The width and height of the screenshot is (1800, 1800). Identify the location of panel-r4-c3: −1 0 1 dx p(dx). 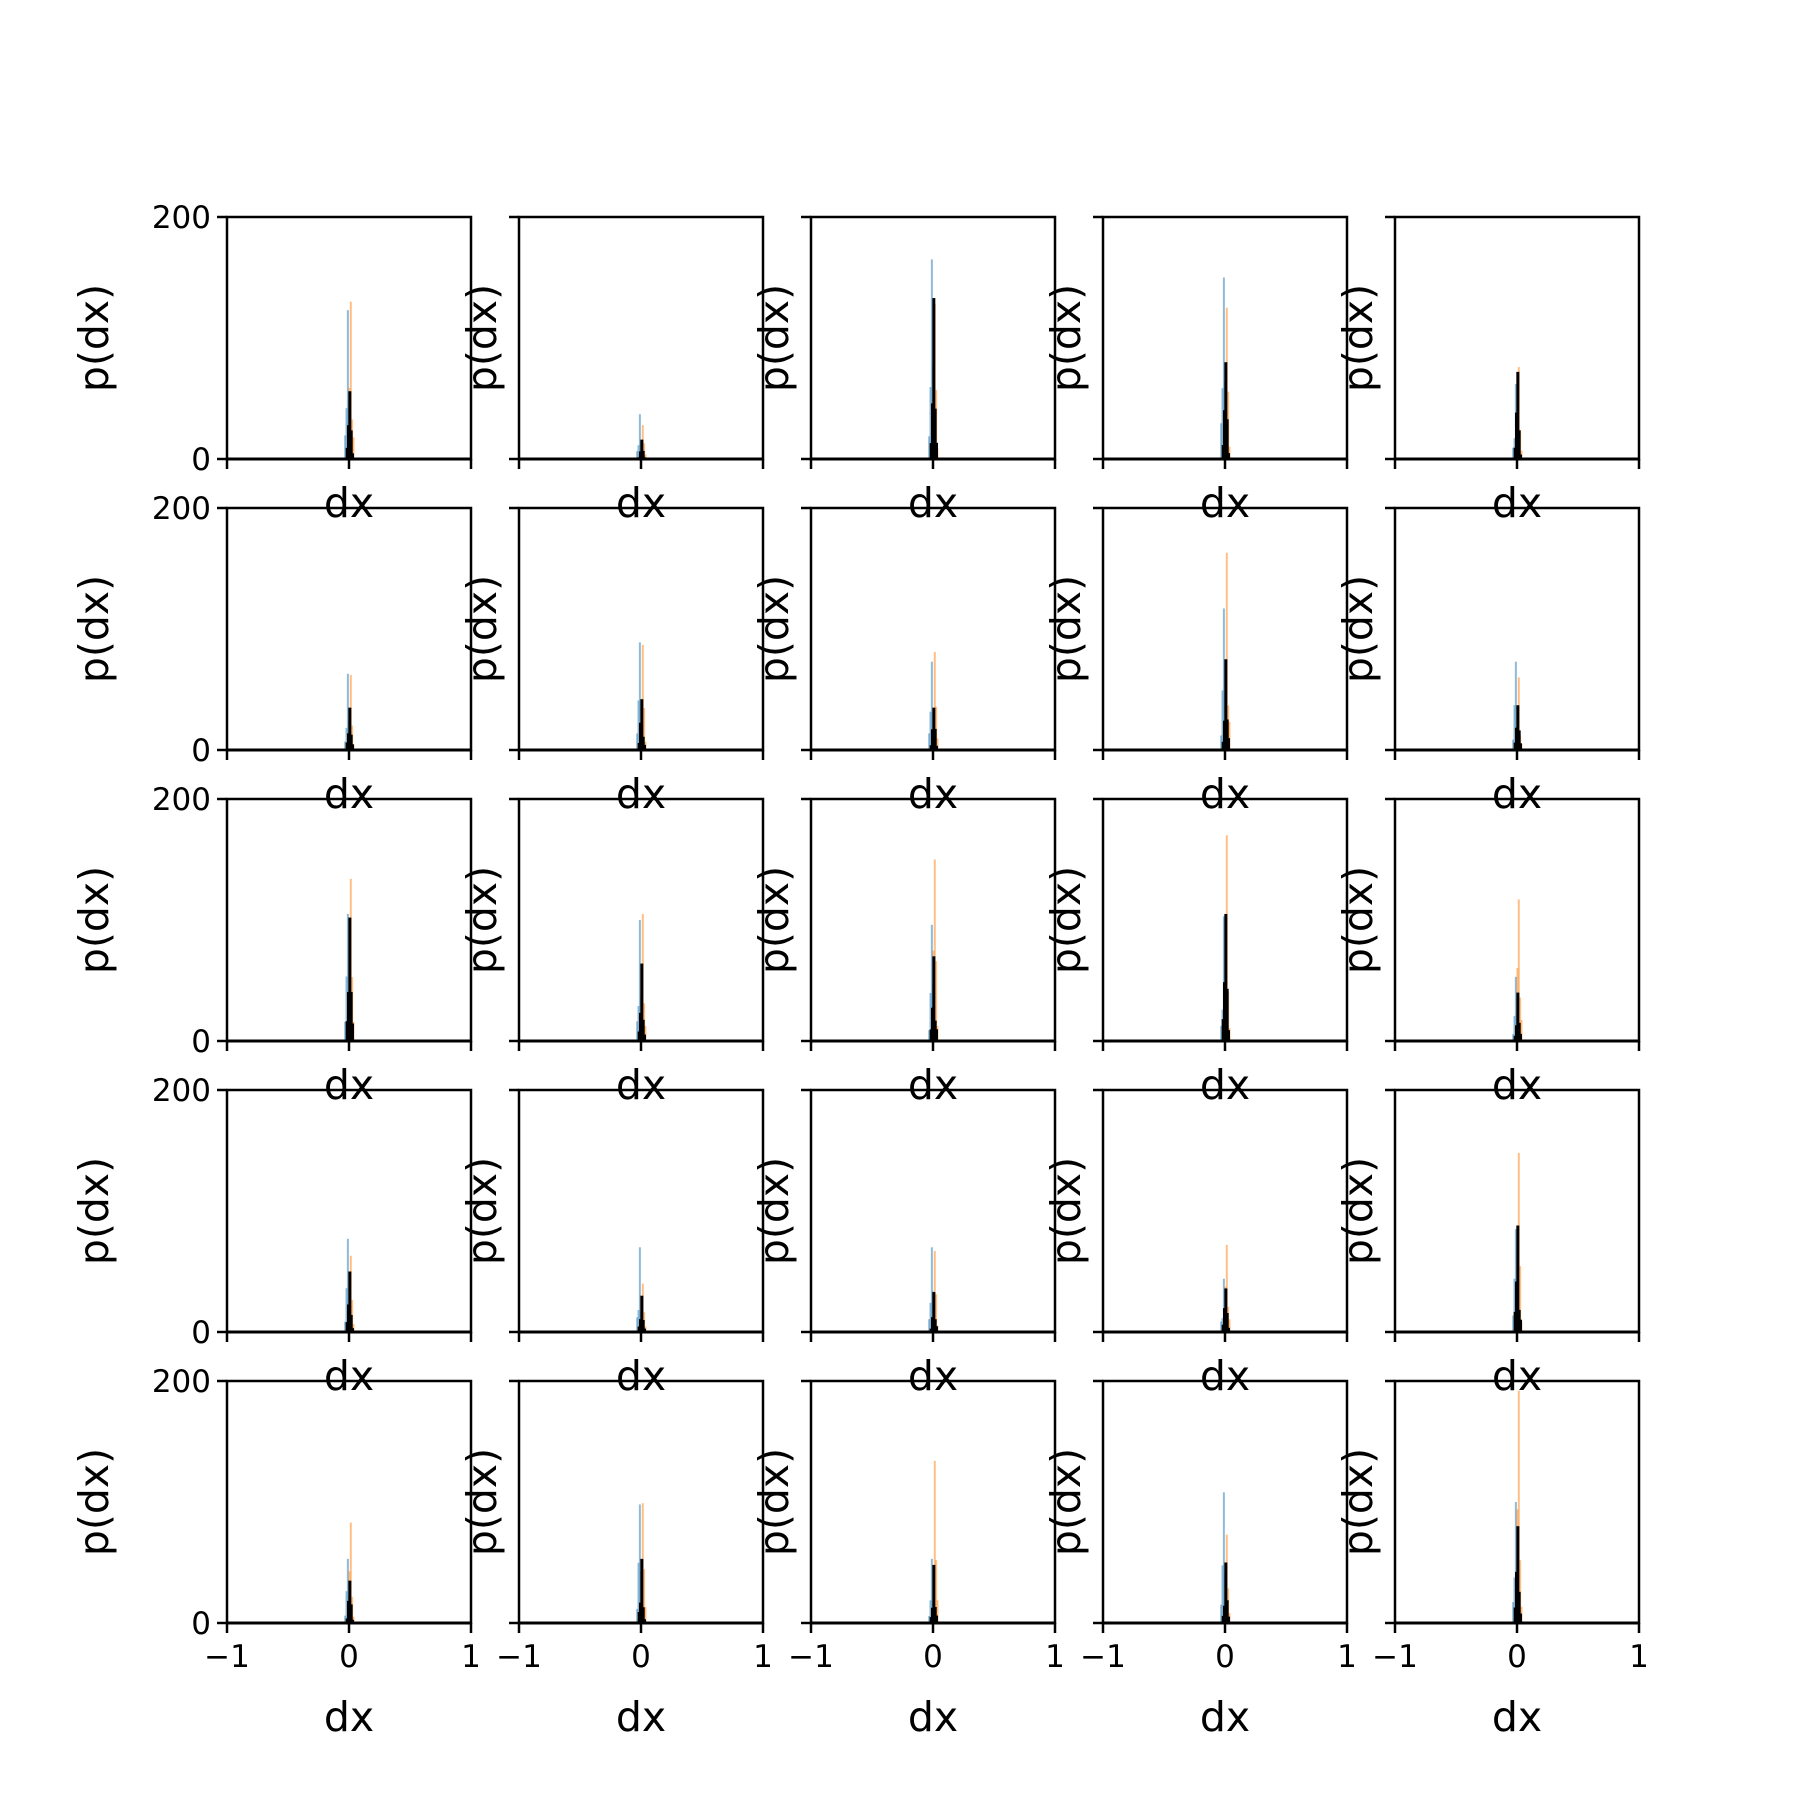
(1199, 1560).